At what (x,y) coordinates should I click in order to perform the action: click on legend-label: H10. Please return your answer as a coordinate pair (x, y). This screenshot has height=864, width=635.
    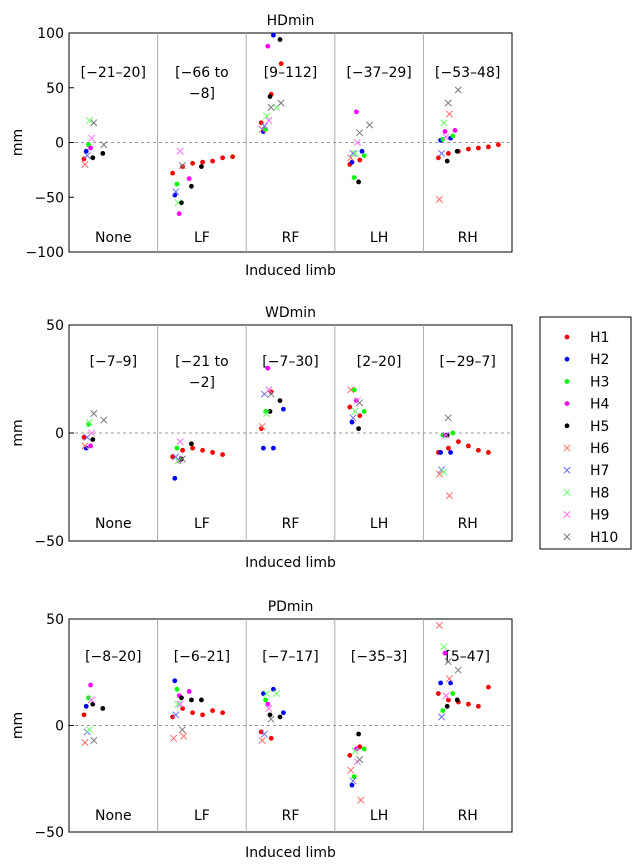
    Looking at the image, I should click on (604, 538).